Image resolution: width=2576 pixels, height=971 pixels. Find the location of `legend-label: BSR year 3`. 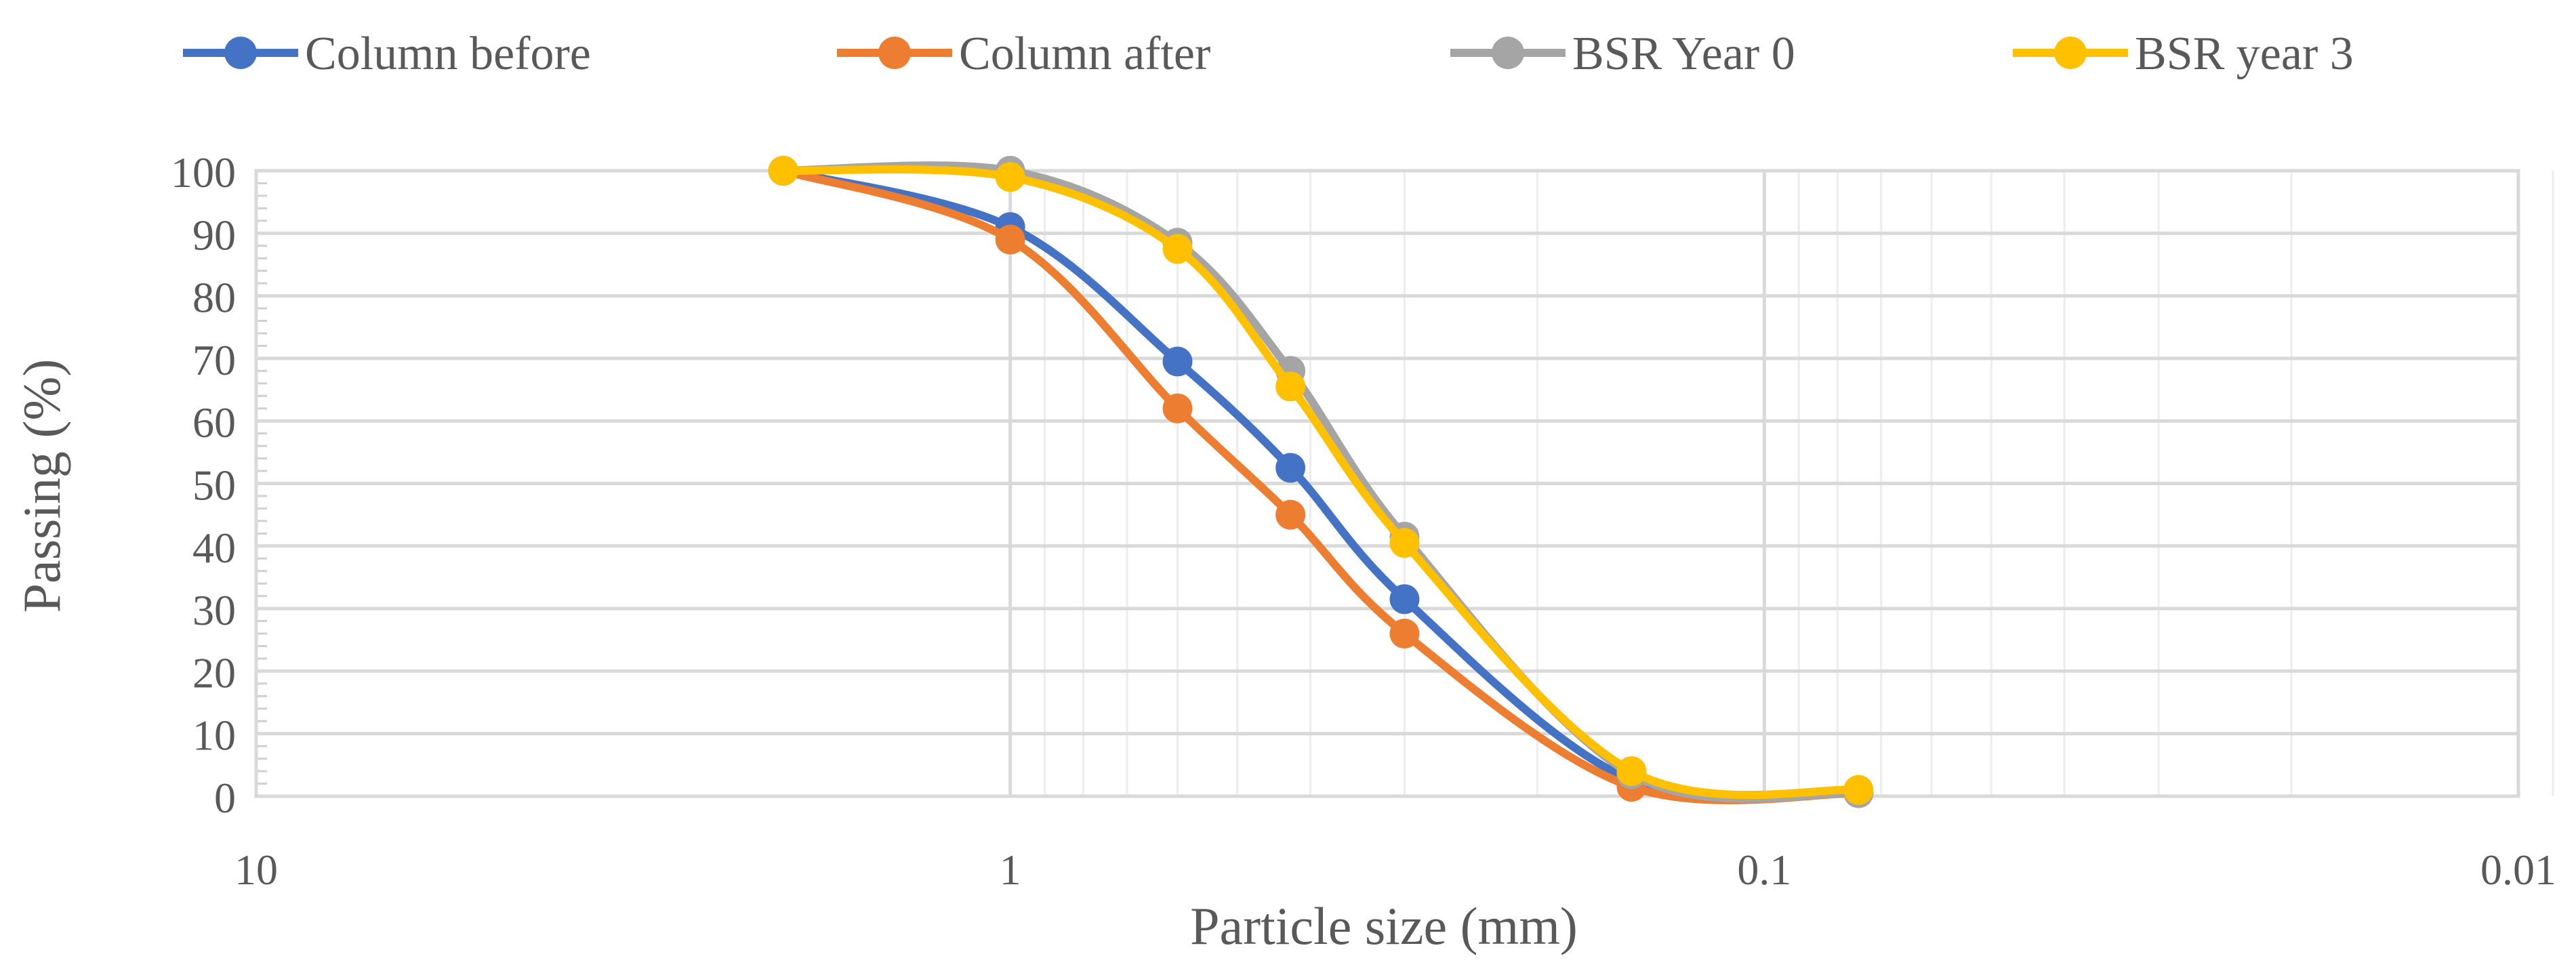

legend-label: BSR year 3 is located at coordinates (2245, 54).